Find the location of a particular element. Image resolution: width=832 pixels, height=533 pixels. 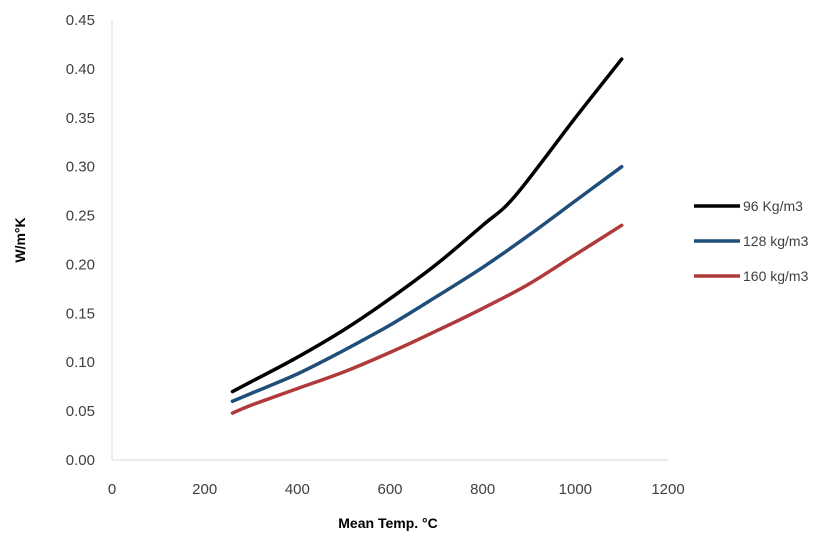

x-axis-title: Mean Temp. °C is located at coordinates (387, 523).